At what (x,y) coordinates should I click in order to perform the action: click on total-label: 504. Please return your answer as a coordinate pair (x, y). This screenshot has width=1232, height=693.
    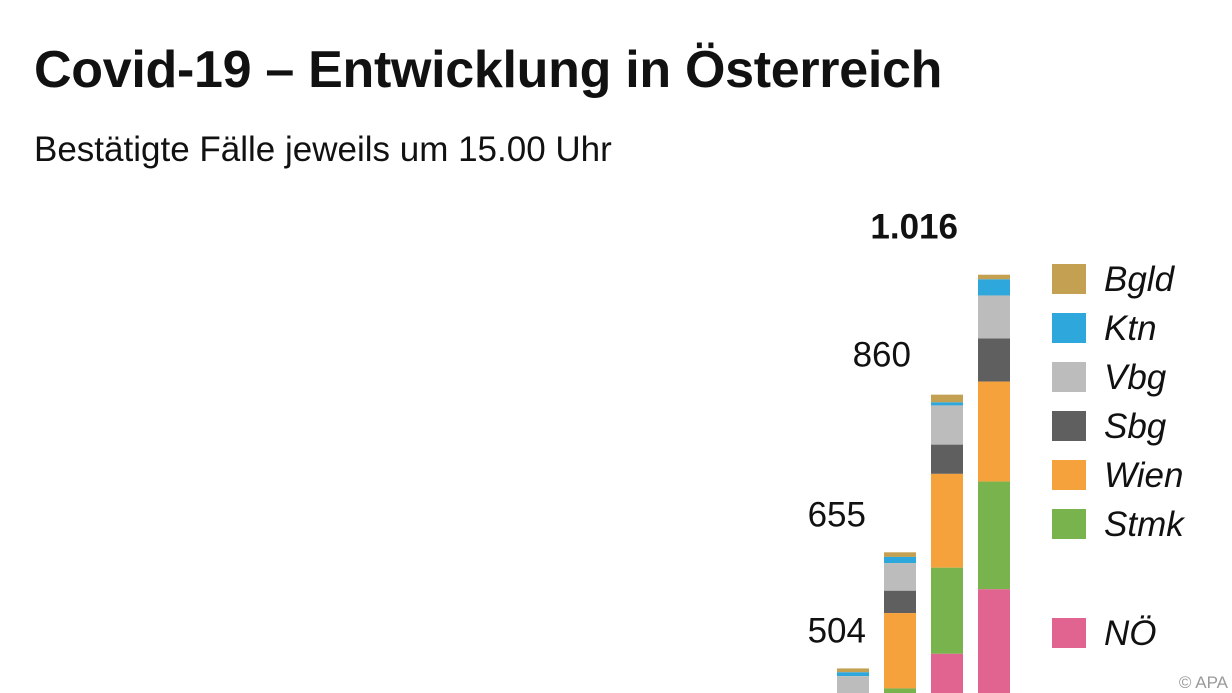
    Looking at the image, I should click on (837, 630).